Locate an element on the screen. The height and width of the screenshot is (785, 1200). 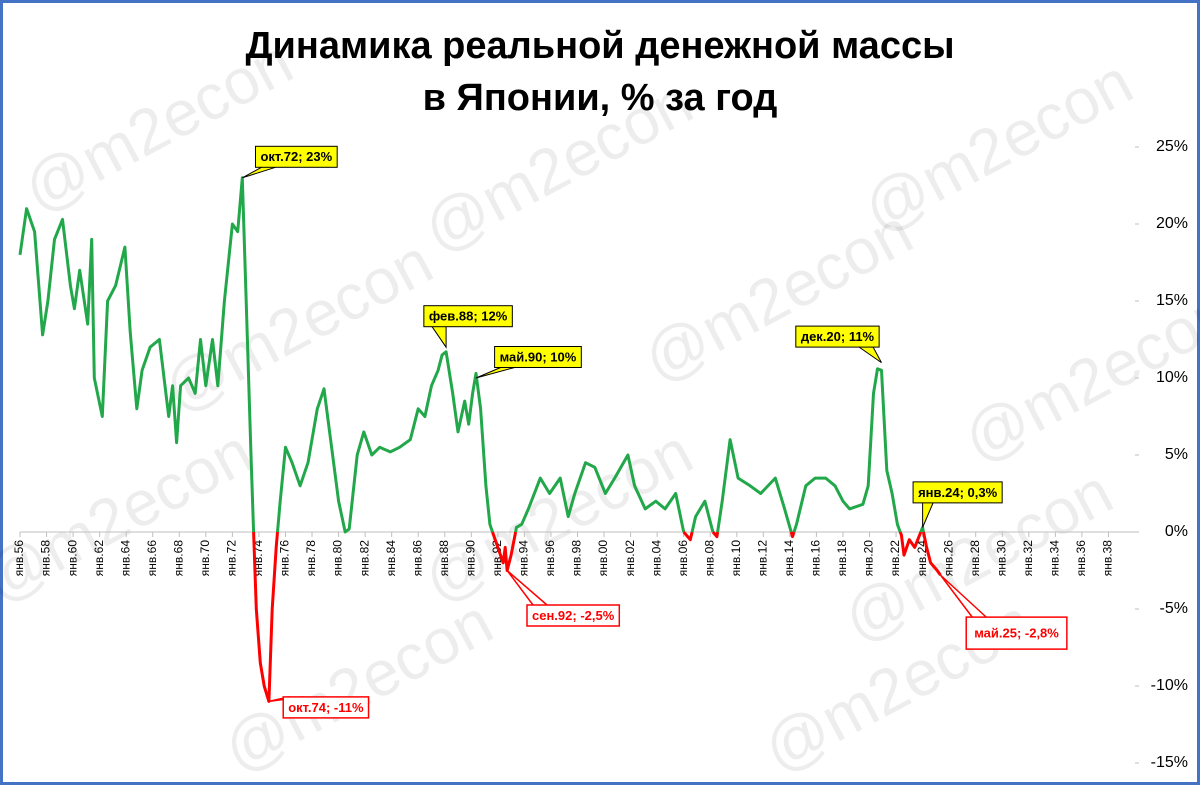
x-tick-label: янв.08 is located at coordinates (709, 558).